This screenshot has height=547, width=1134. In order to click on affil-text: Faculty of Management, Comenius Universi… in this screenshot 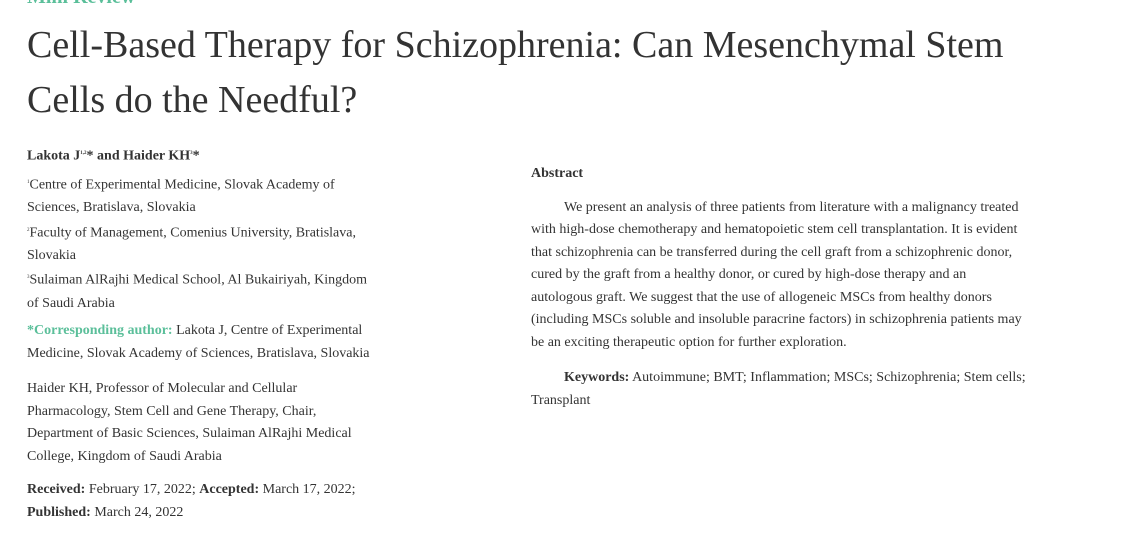, I will do `click(191, 244)`.